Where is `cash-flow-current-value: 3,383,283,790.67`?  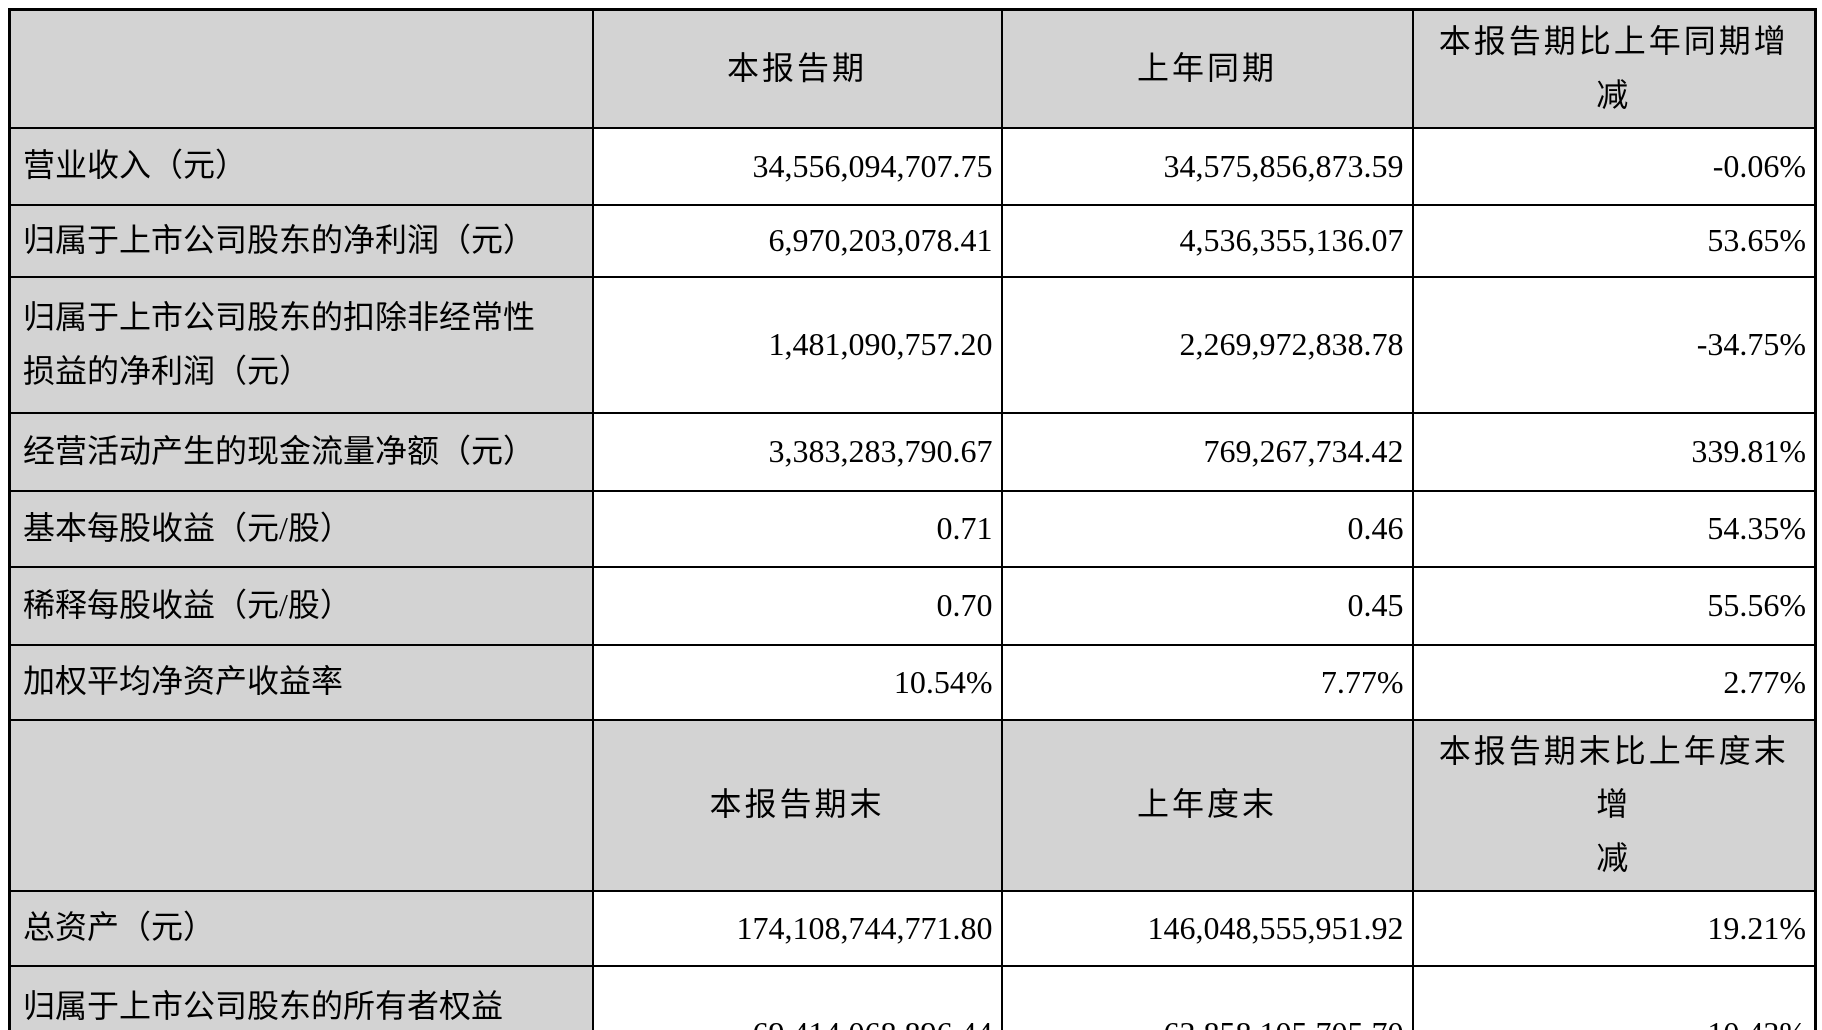
cash-flow-current-value: 3,383,283,790.67 is located at coordinates (797, 451).